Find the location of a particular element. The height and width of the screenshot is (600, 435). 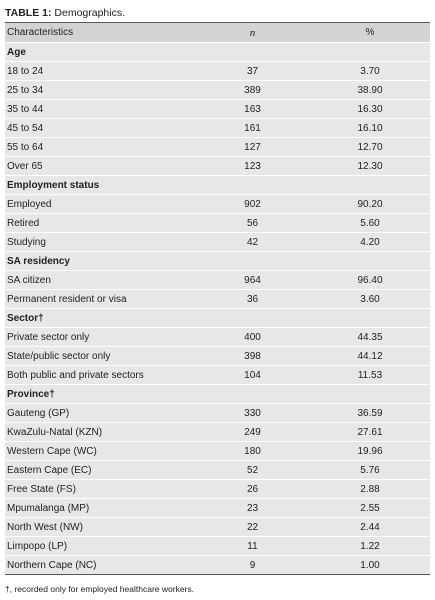

data-row: Both public and private sectors 104 11.53 is located at coordinates (217, 375).